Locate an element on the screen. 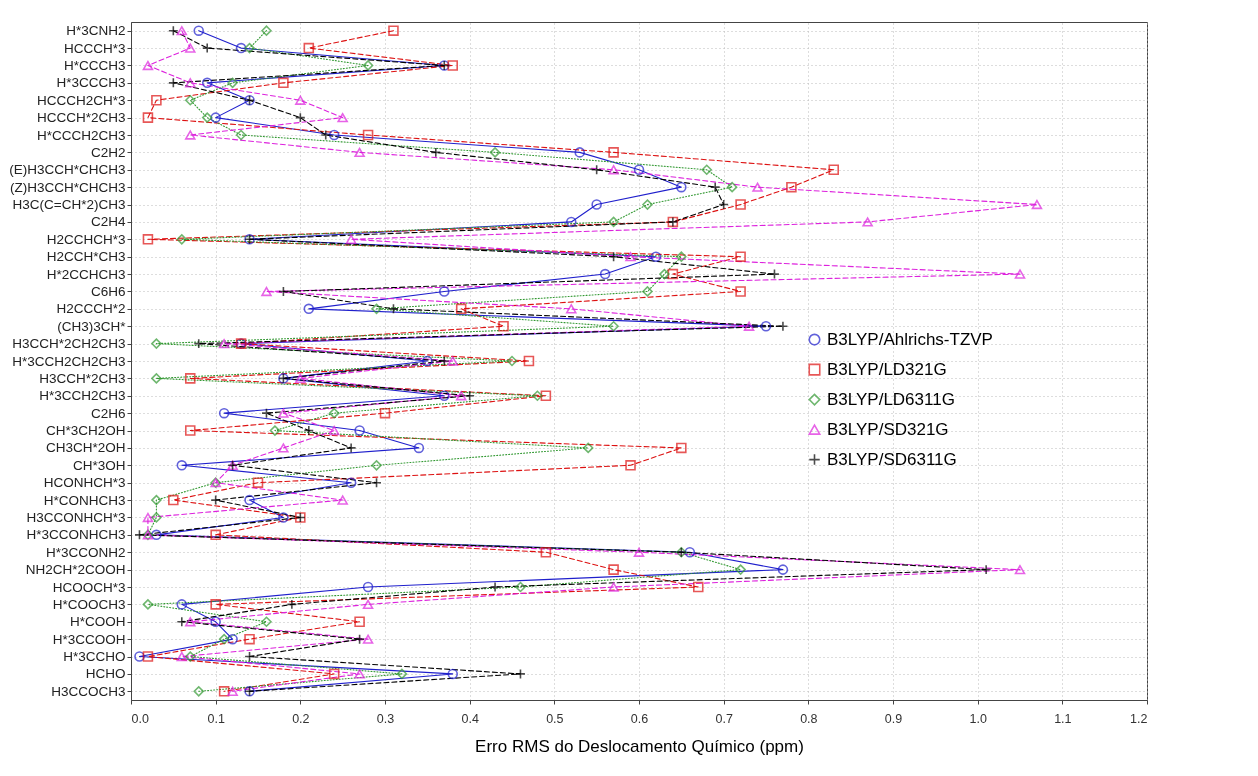 The height and width of the screenshot is (776, 1258). x-tick-label: 0.3 is located at coordinates (385, 718).